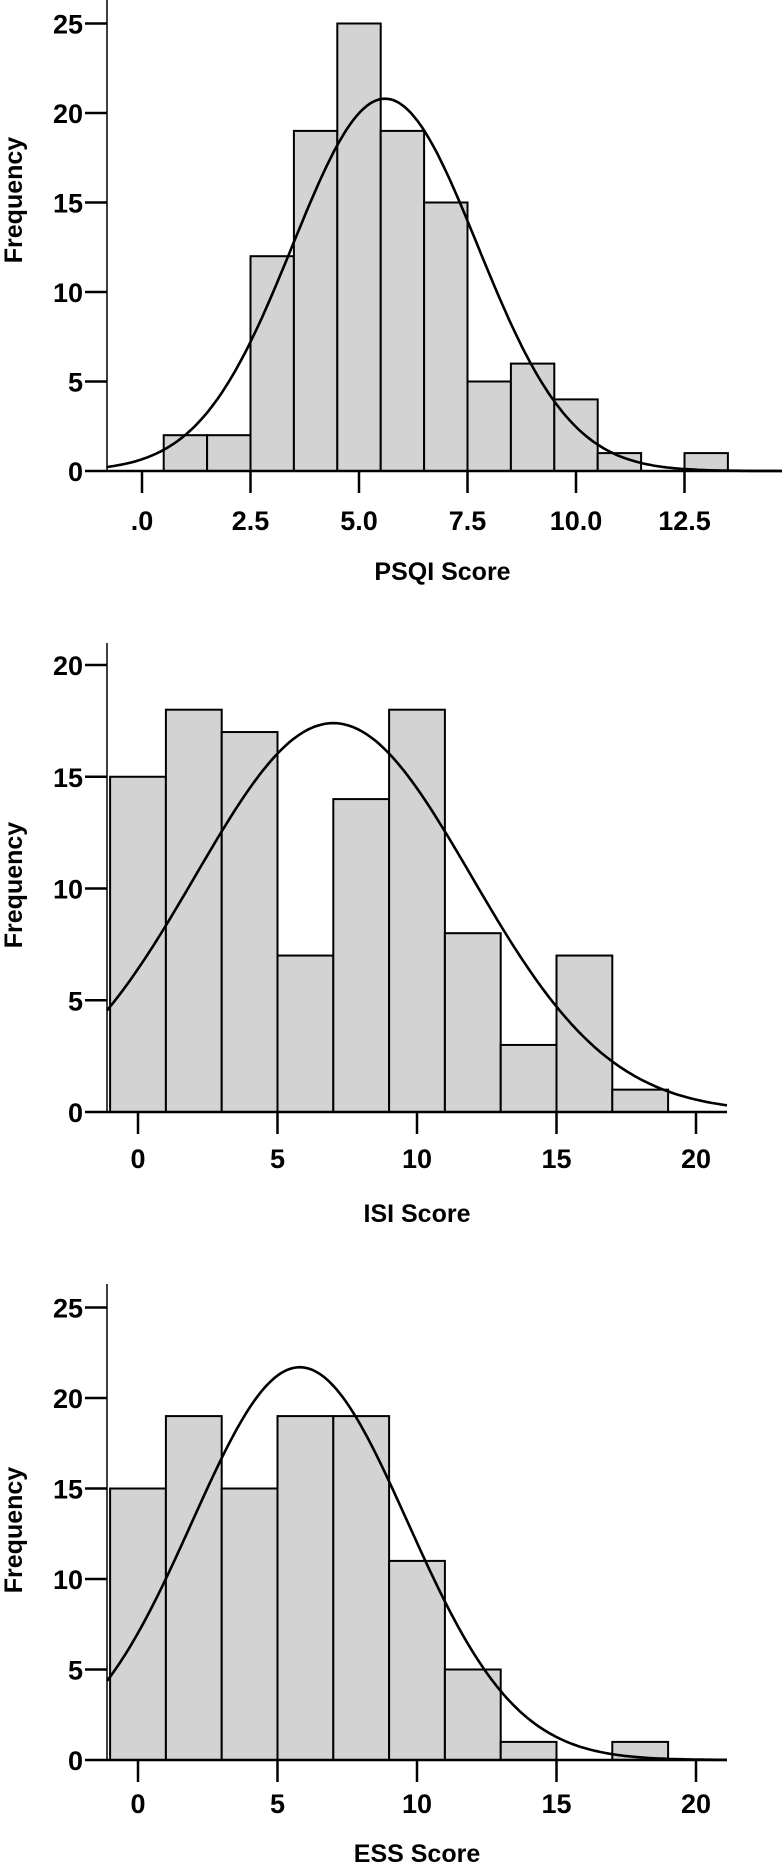 The height and width of the screenshot is (1865, 782). What do you see at coordinates (417, 1214) in the screenshot?
I see `isi-x-axis-title: ISI Score` at bounding box center [417, 1214].